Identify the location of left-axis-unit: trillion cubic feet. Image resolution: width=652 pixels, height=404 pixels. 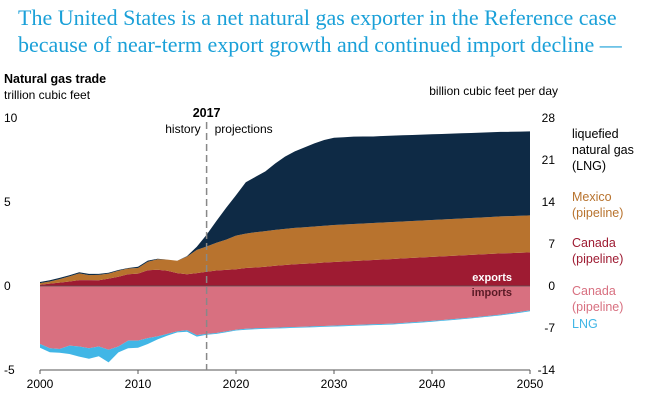
(47, 95).